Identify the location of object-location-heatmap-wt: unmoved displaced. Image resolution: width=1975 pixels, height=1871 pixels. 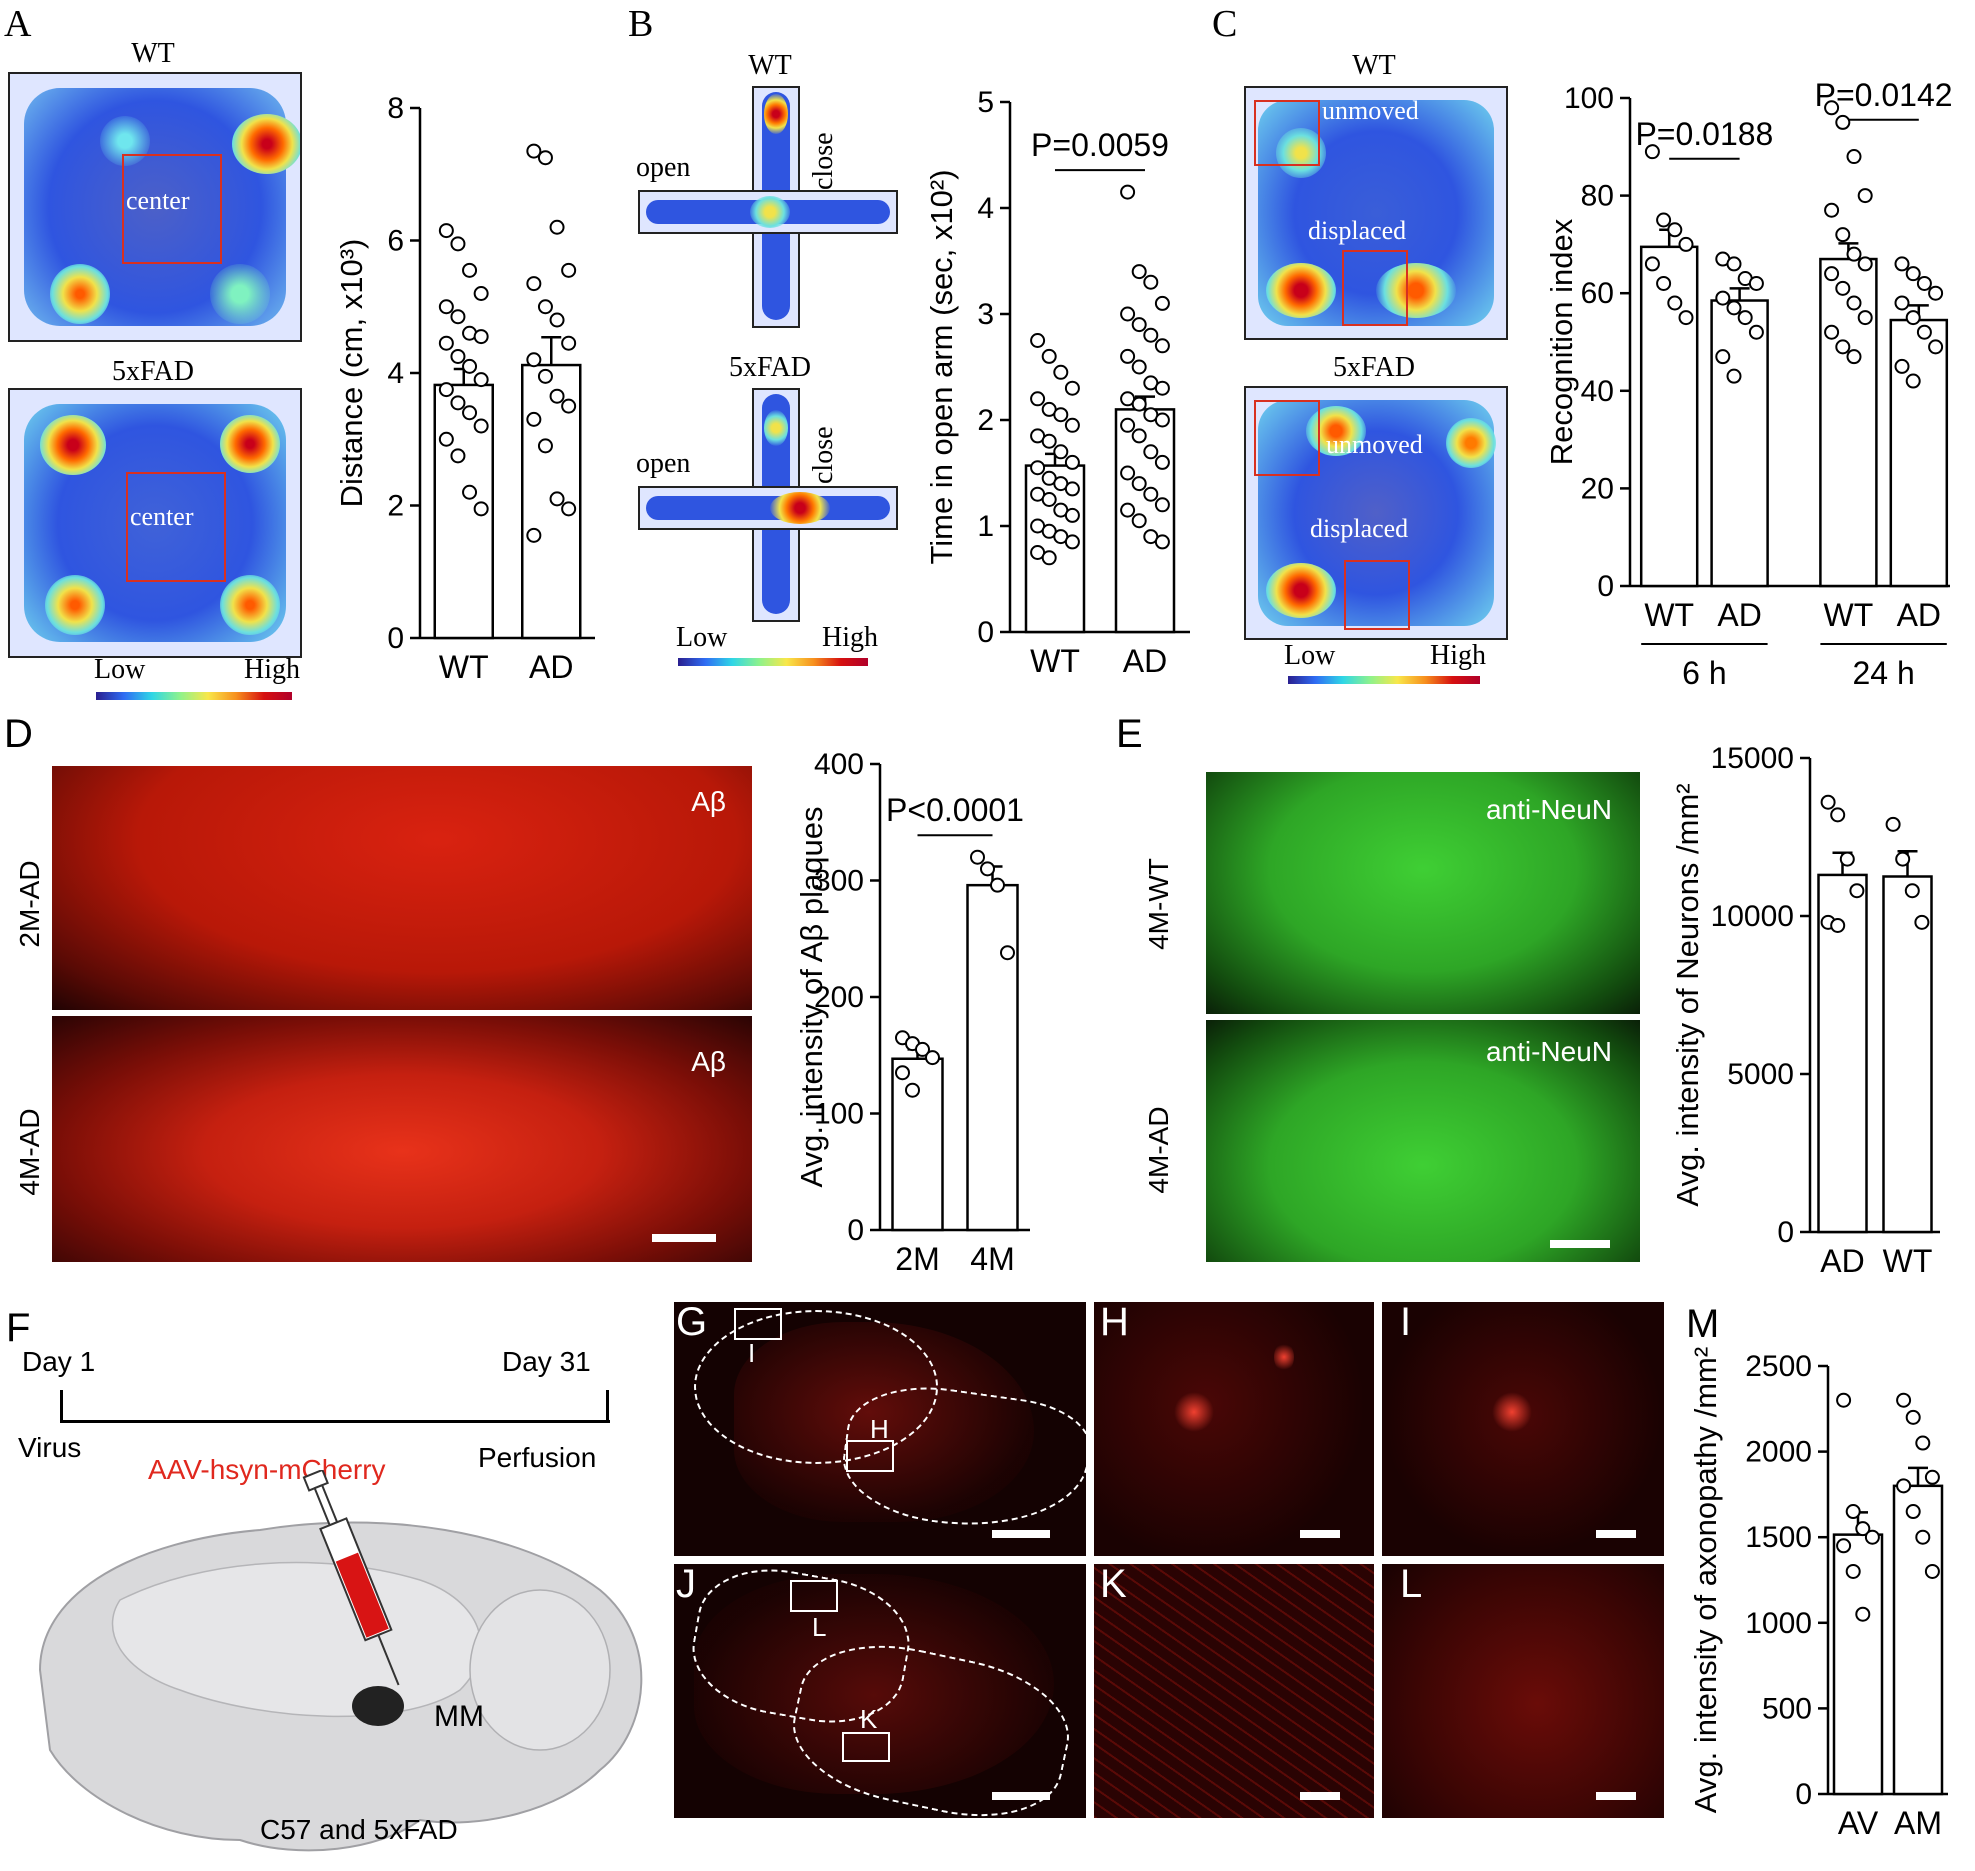
(1376, 213).